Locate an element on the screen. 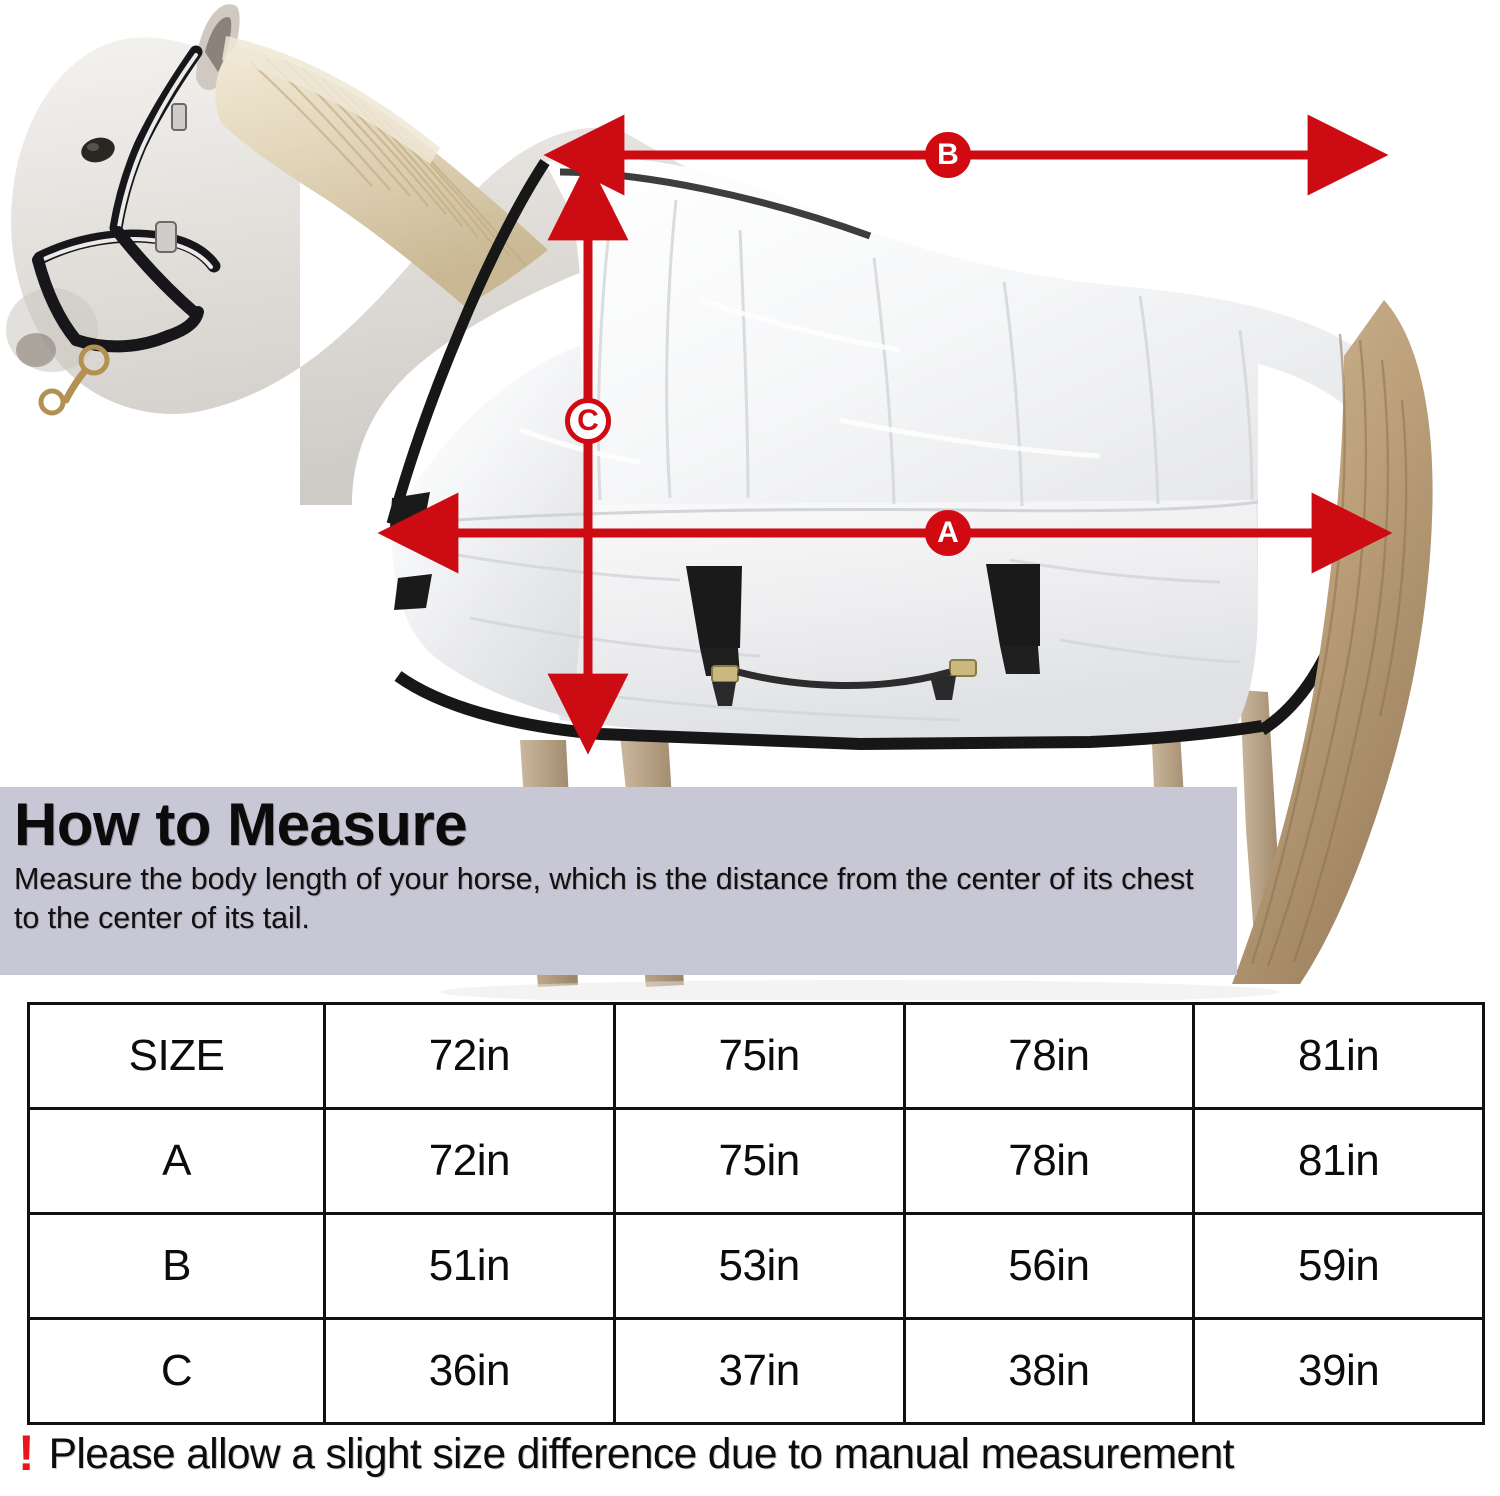 The height and width of the screenshot is (1496, 1500). cell-b-1: 51in is located at coordinates (469, 1266).